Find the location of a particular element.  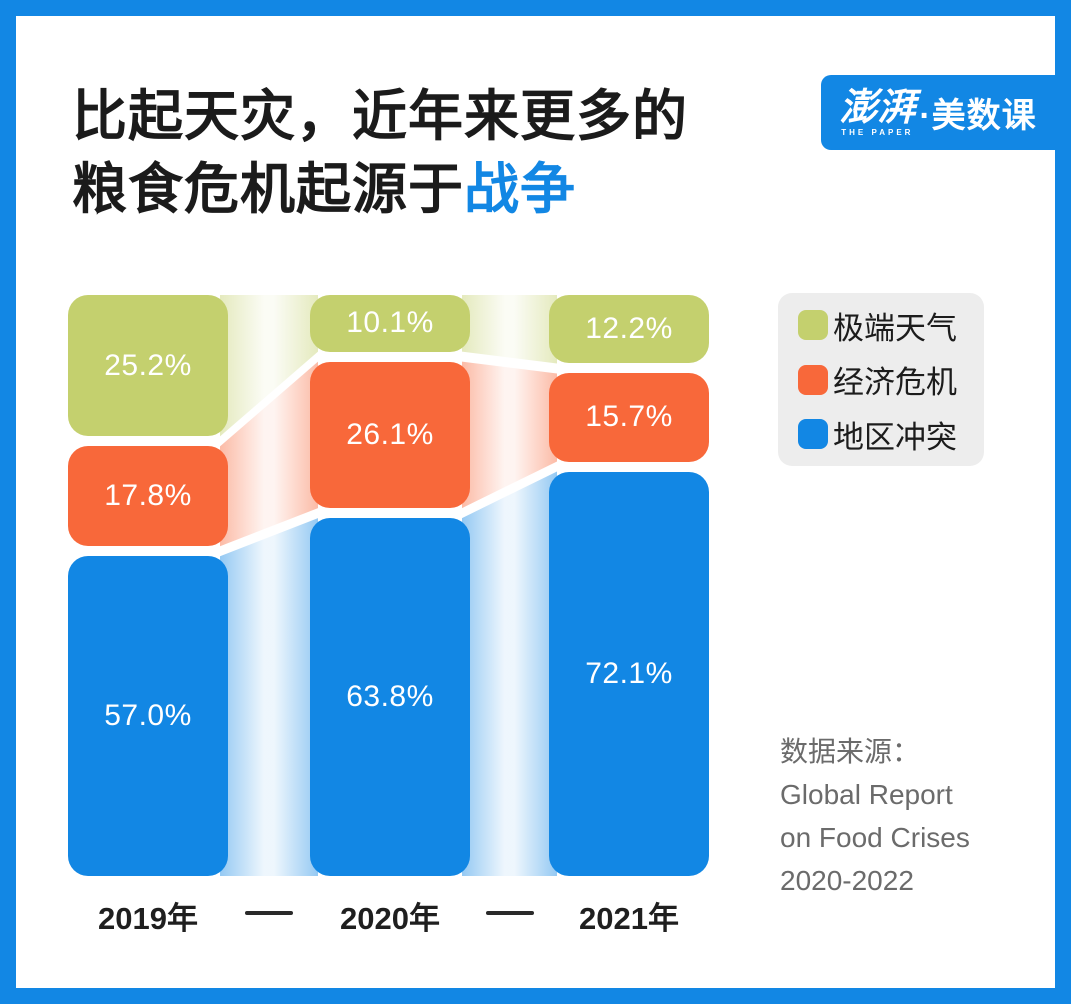

bar-value-label: 63.8% is located at coordinates (390, 697).